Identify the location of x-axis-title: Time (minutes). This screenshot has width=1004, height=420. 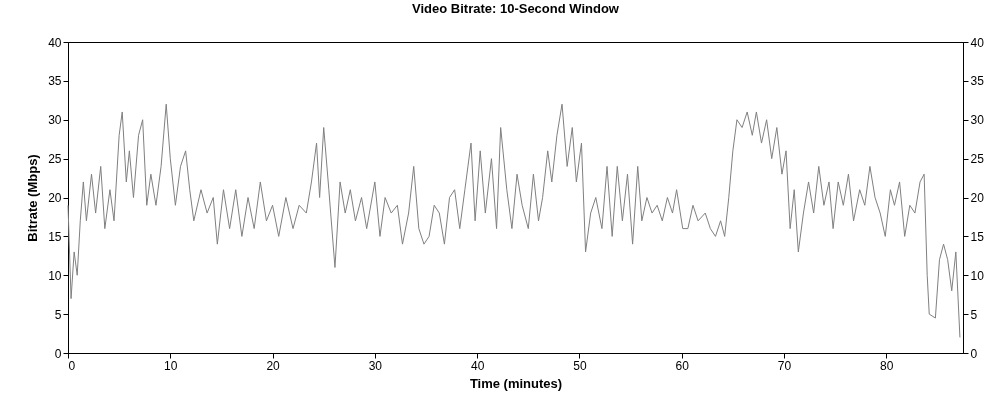
(516, 383).